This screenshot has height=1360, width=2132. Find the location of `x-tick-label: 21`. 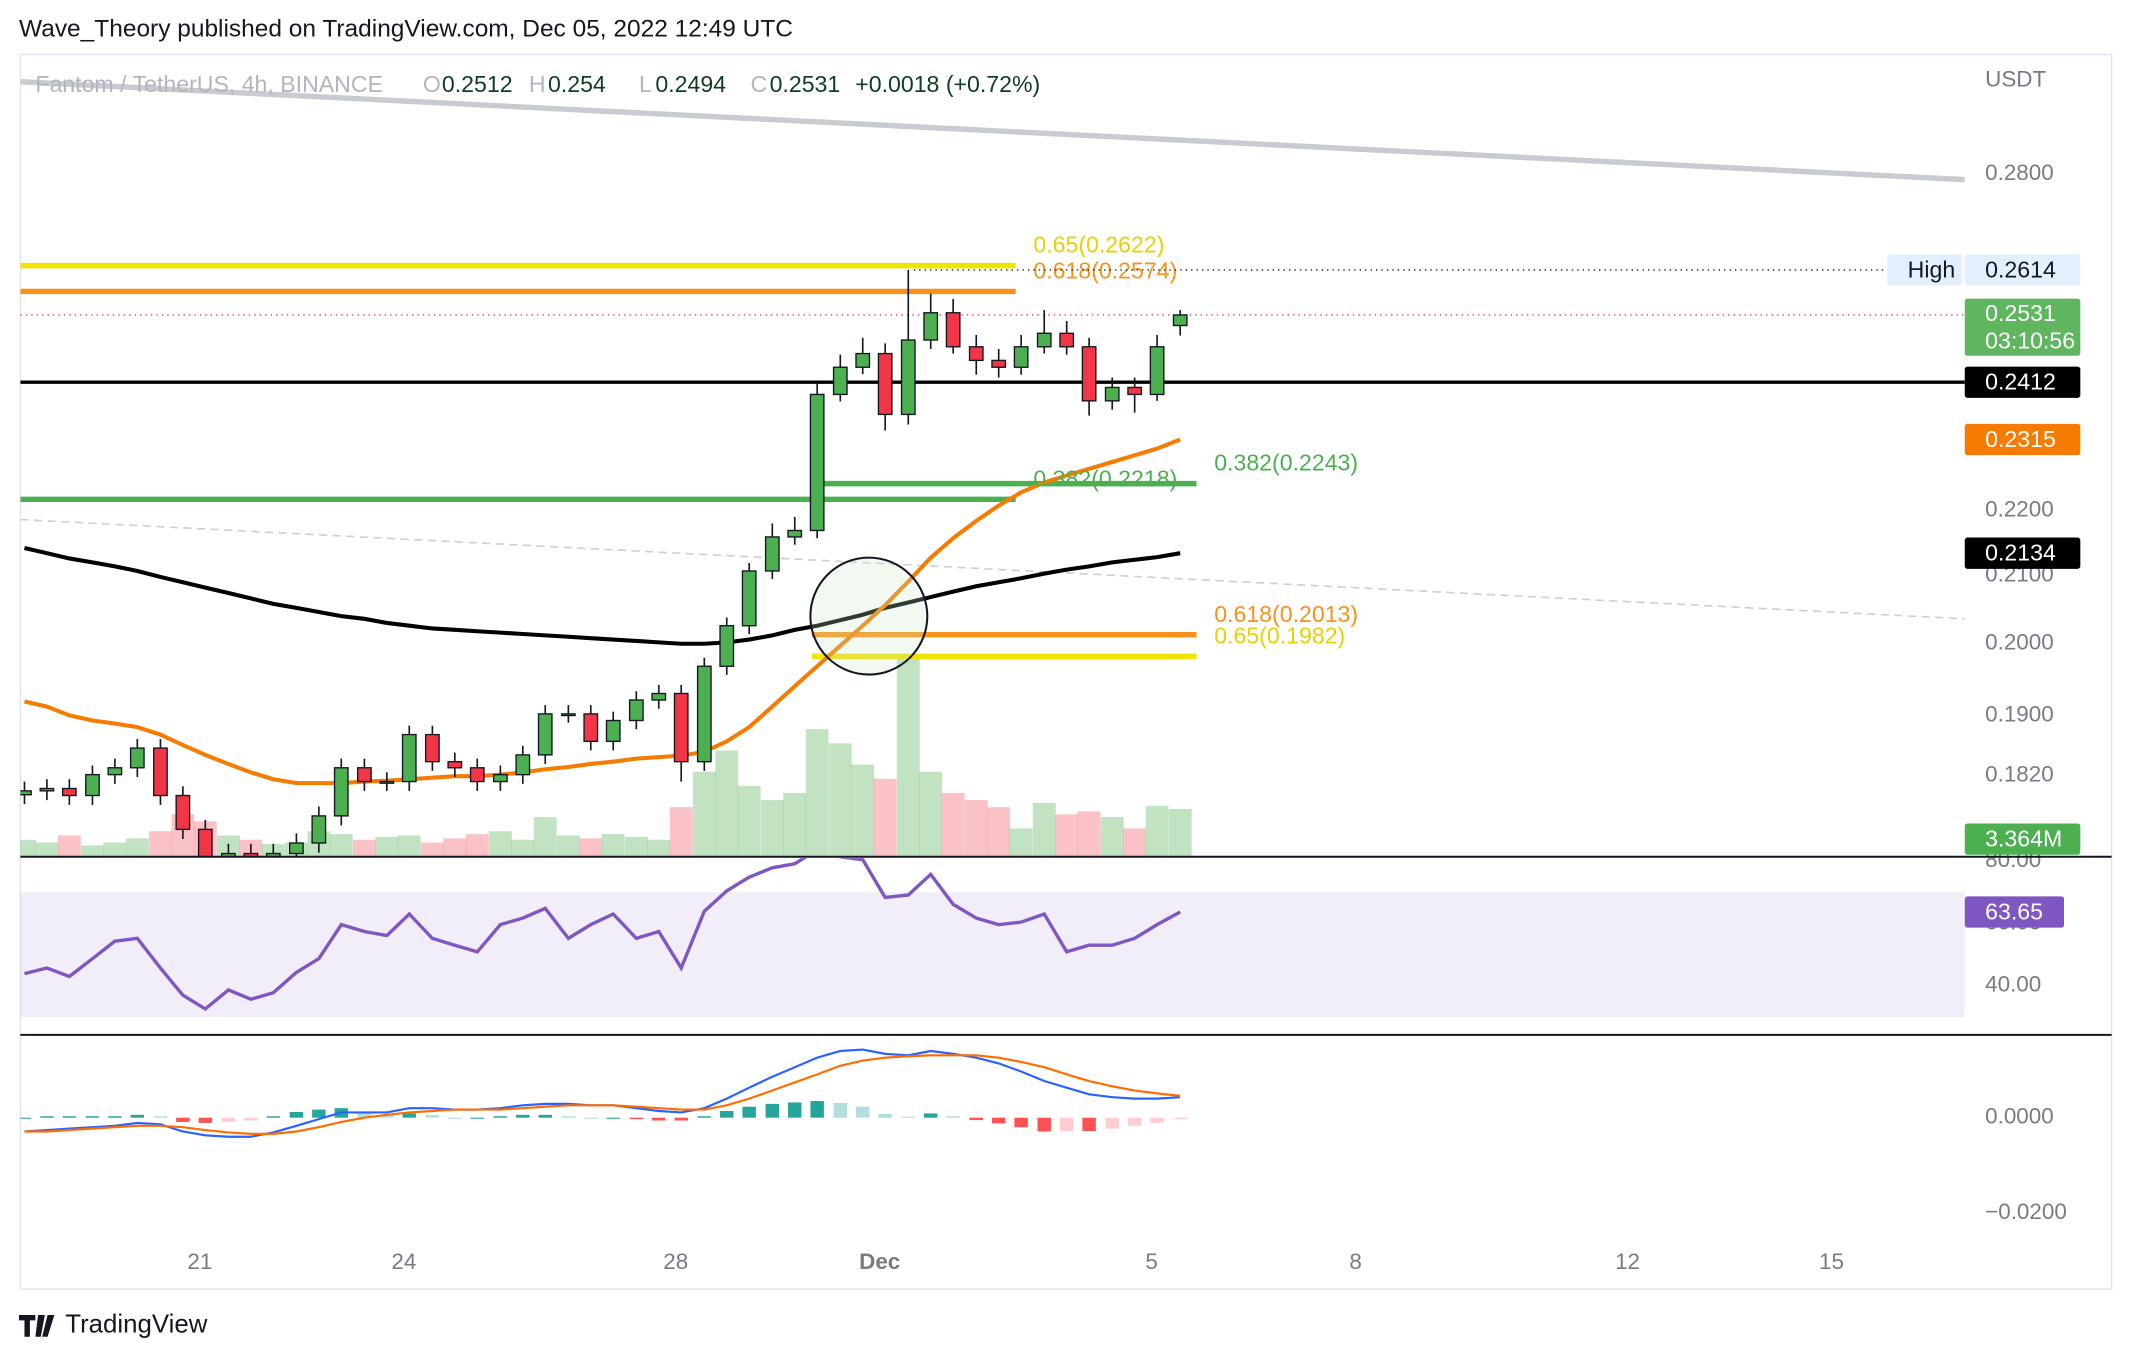

x-tick-label: 21 is located at coordinates (199, 1261).